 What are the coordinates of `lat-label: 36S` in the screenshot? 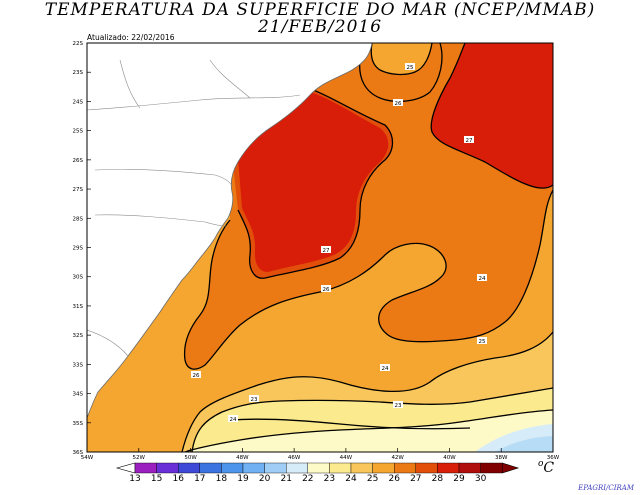 It's located at (78, 453).